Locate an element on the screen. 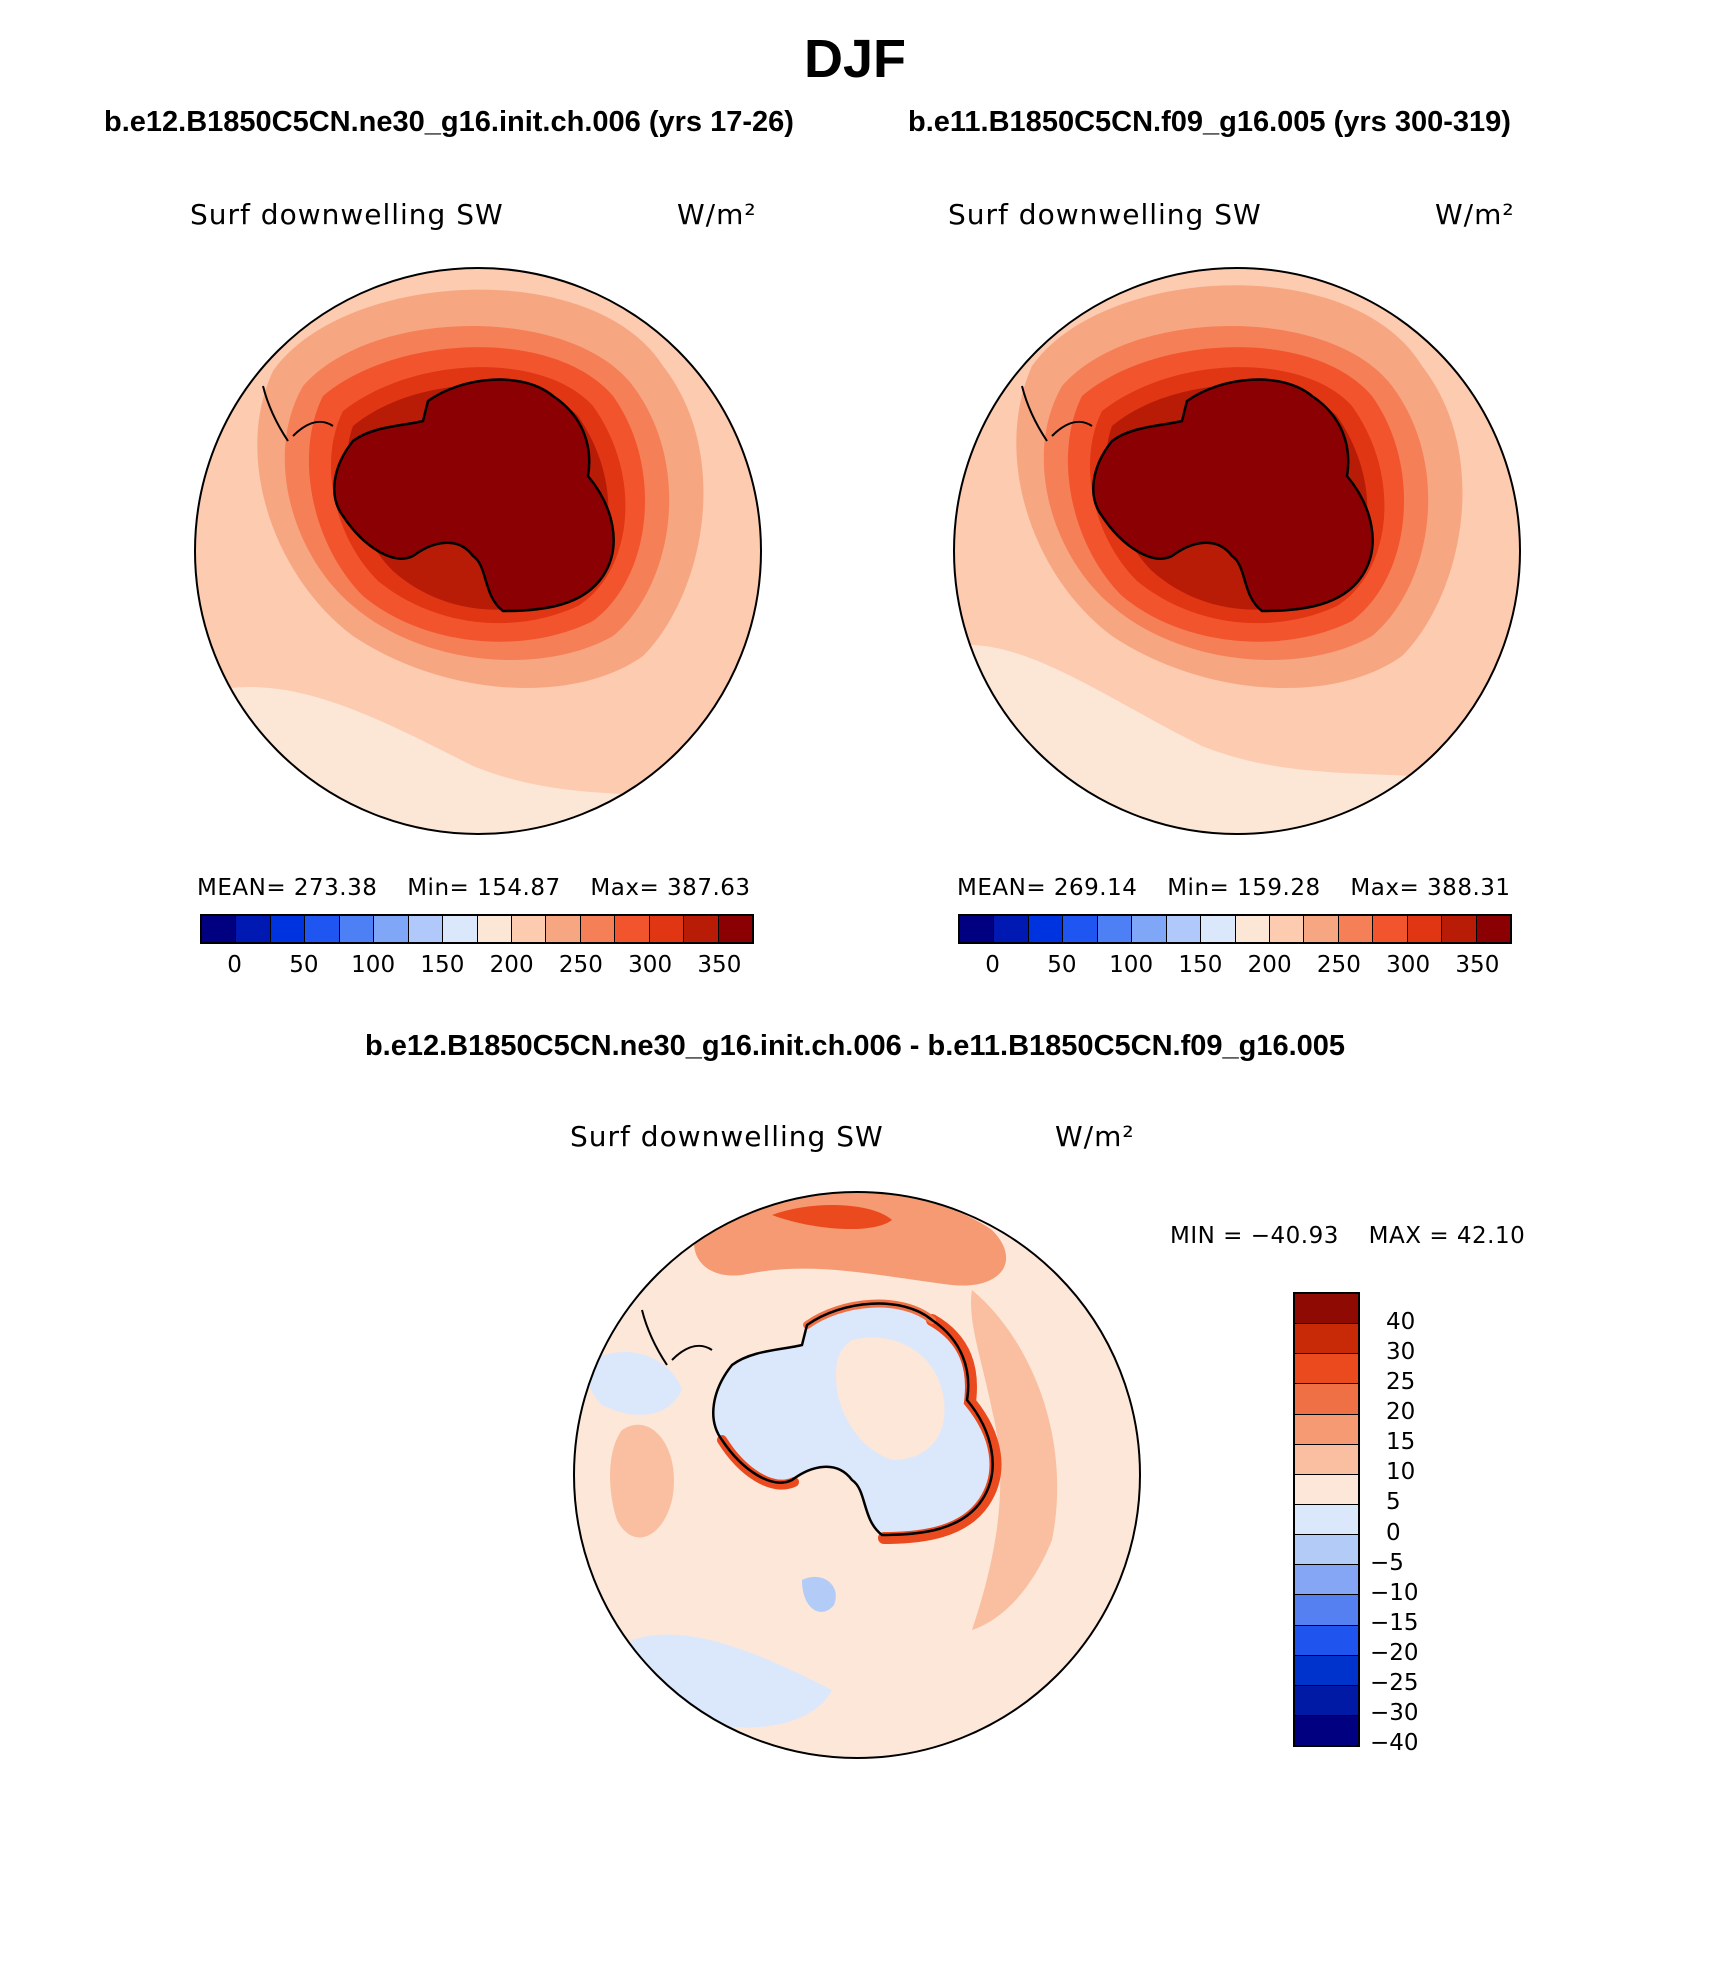 This screenshot has height=1972, width=1710. colorbar-tick-label: 10 is located at coordinates (1401, 1472).